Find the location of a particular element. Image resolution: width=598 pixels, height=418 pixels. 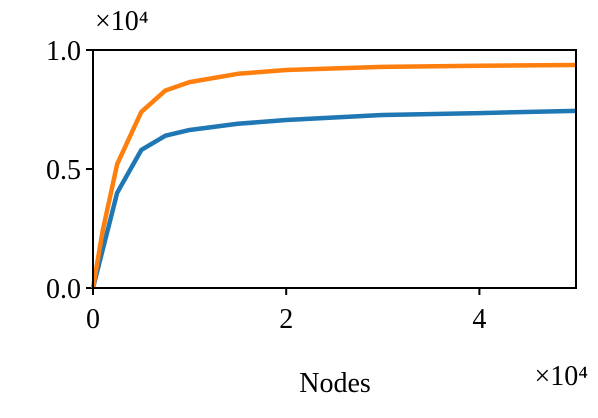

y-tick-label: 0.0 is located at coordinates (63, 289).